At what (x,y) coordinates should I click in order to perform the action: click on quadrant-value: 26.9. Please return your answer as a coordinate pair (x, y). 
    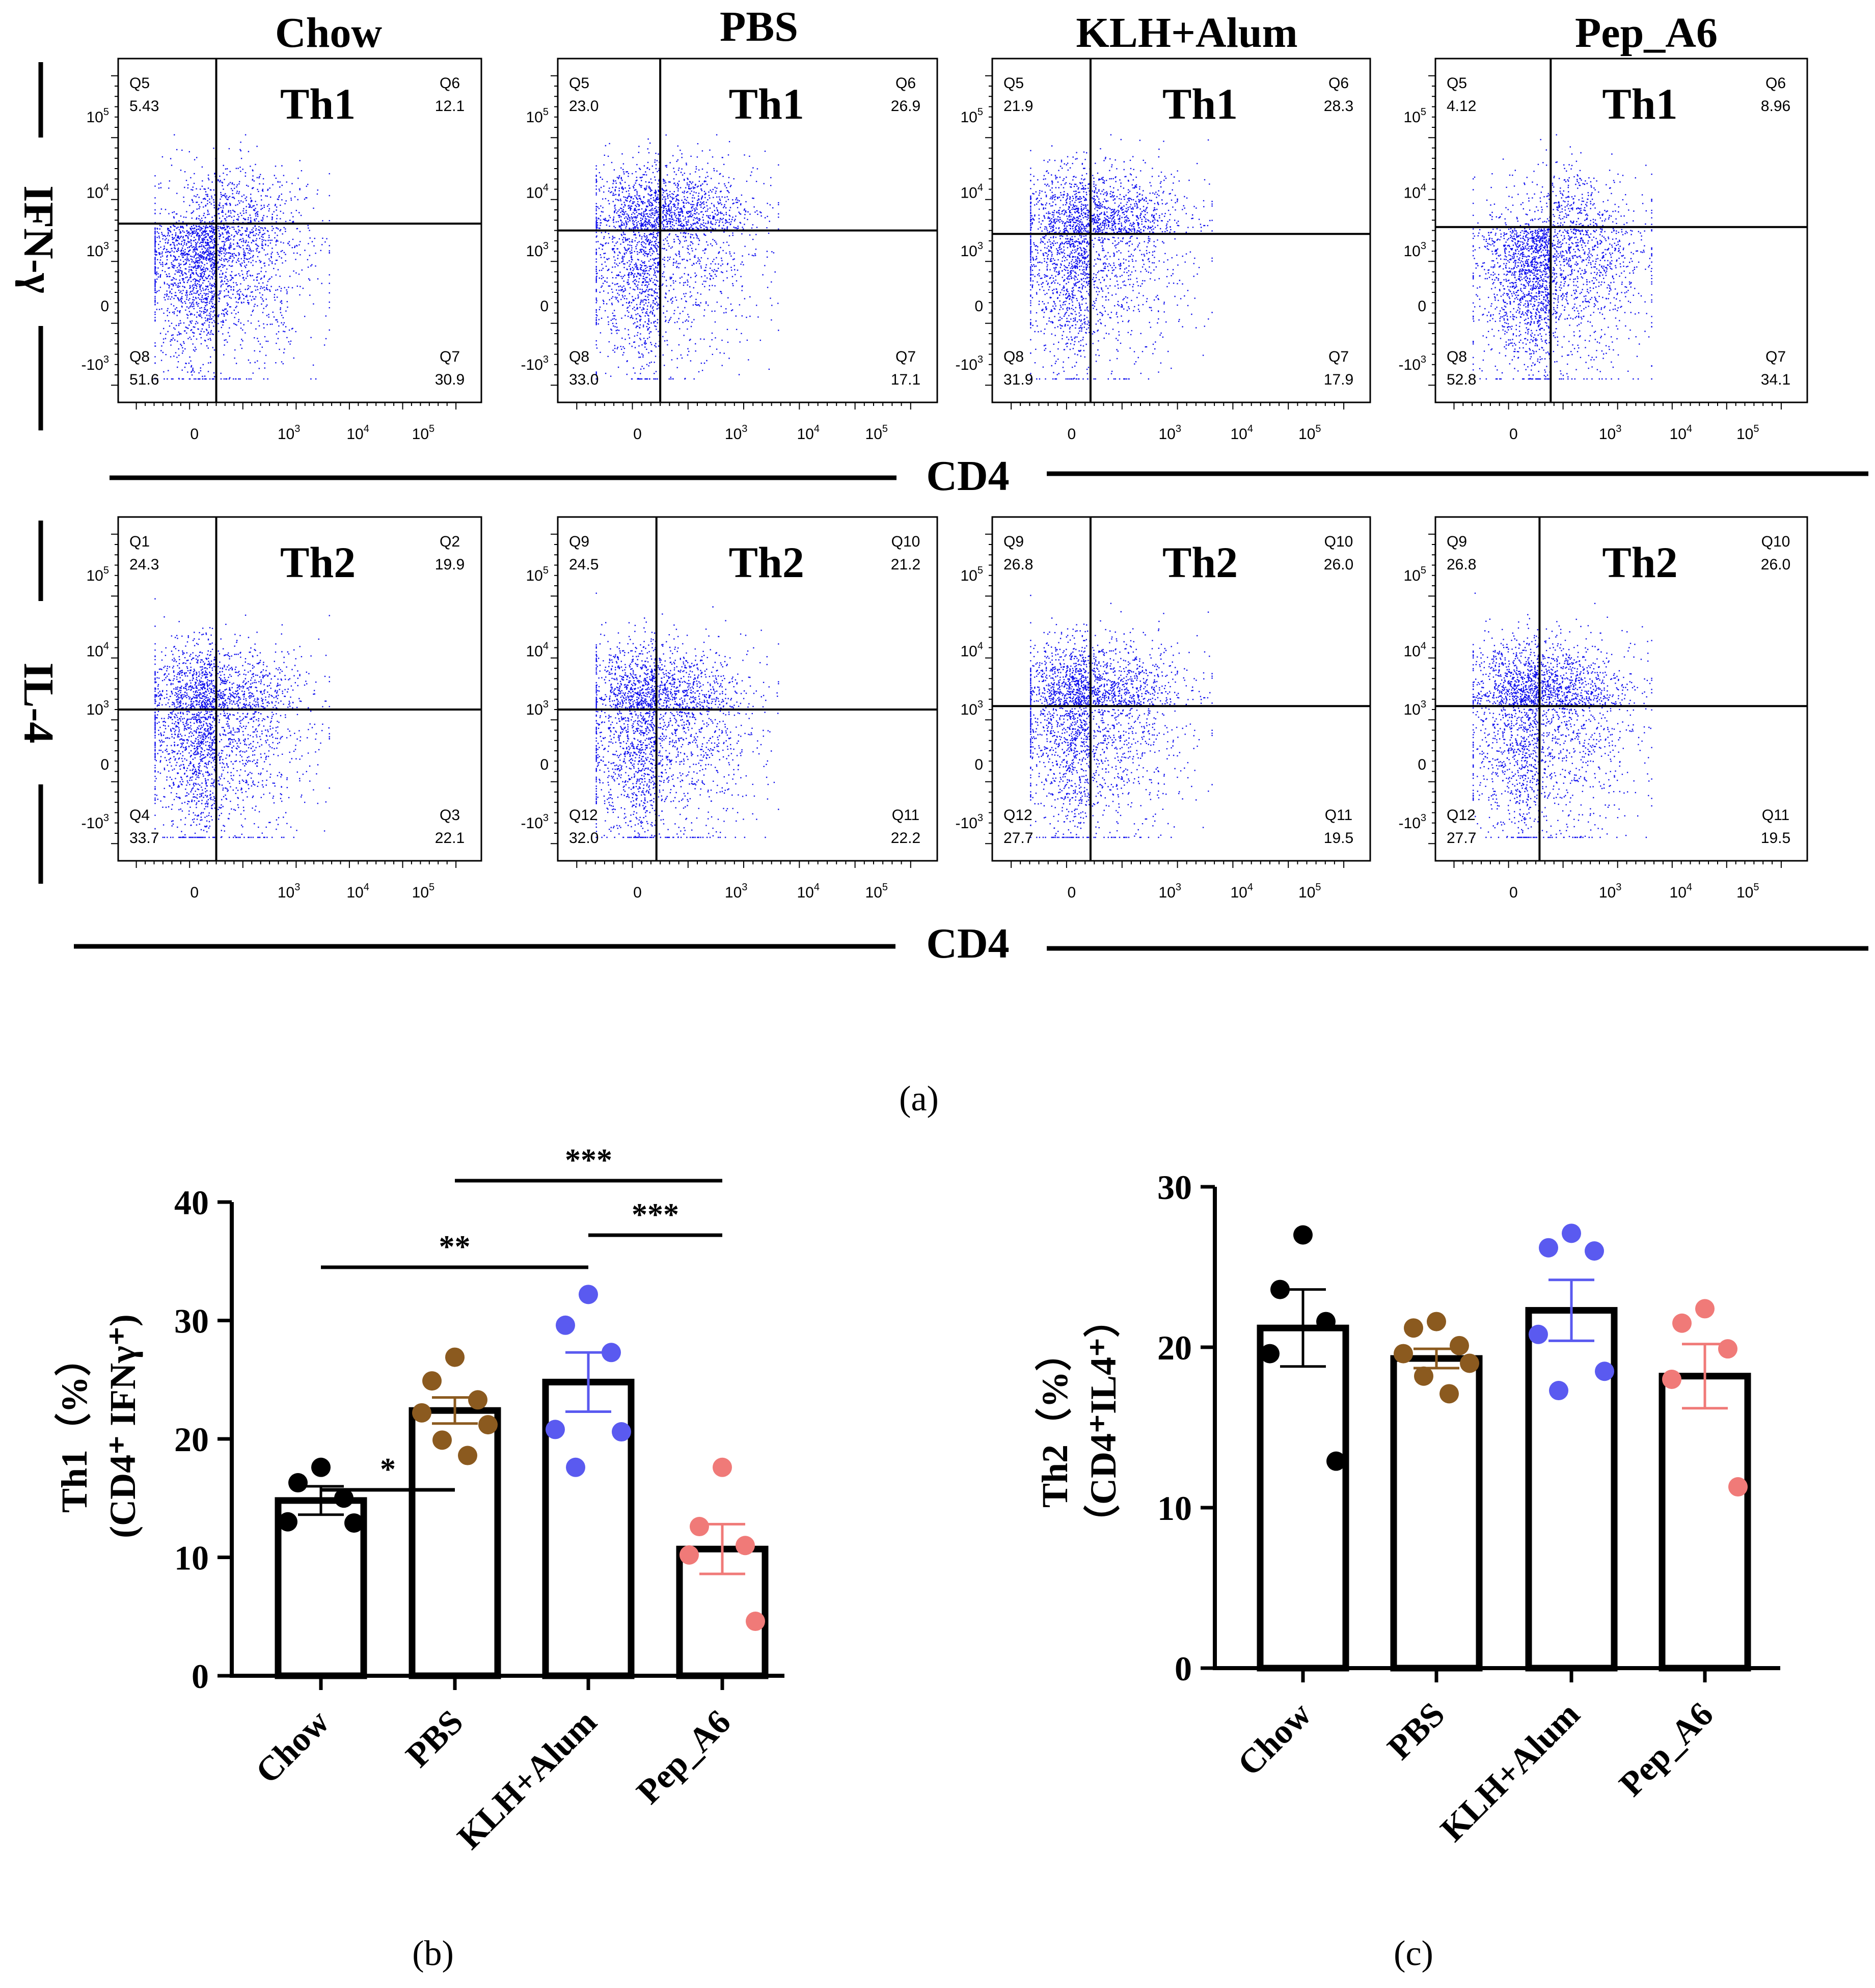
    Looking at the image, I should click on (905, 106).